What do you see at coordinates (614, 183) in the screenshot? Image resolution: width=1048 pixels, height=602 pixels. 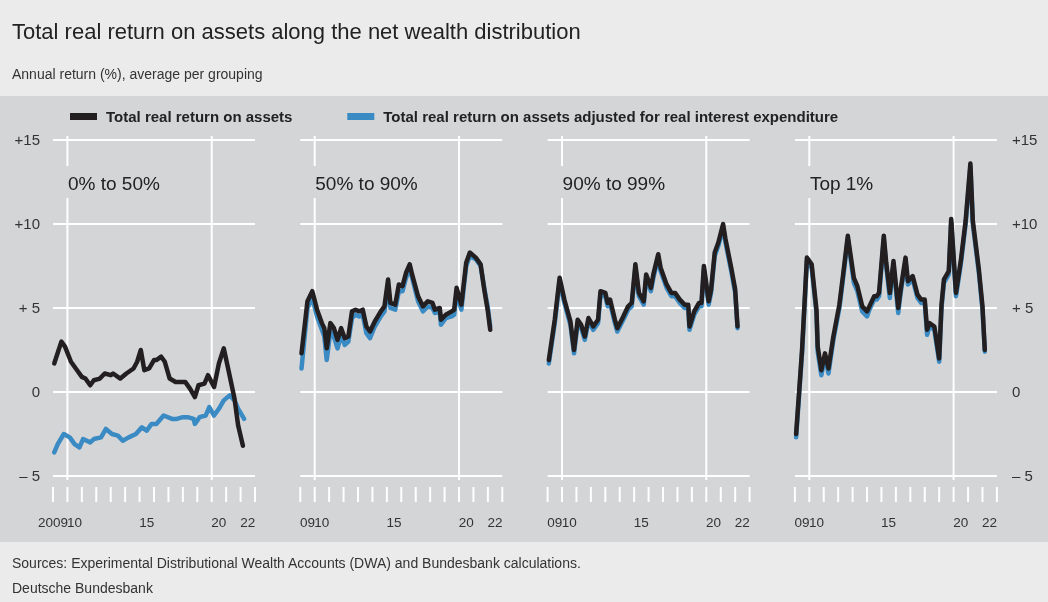 I see `text: 90% to 99%` at bounding box center [614, 183].